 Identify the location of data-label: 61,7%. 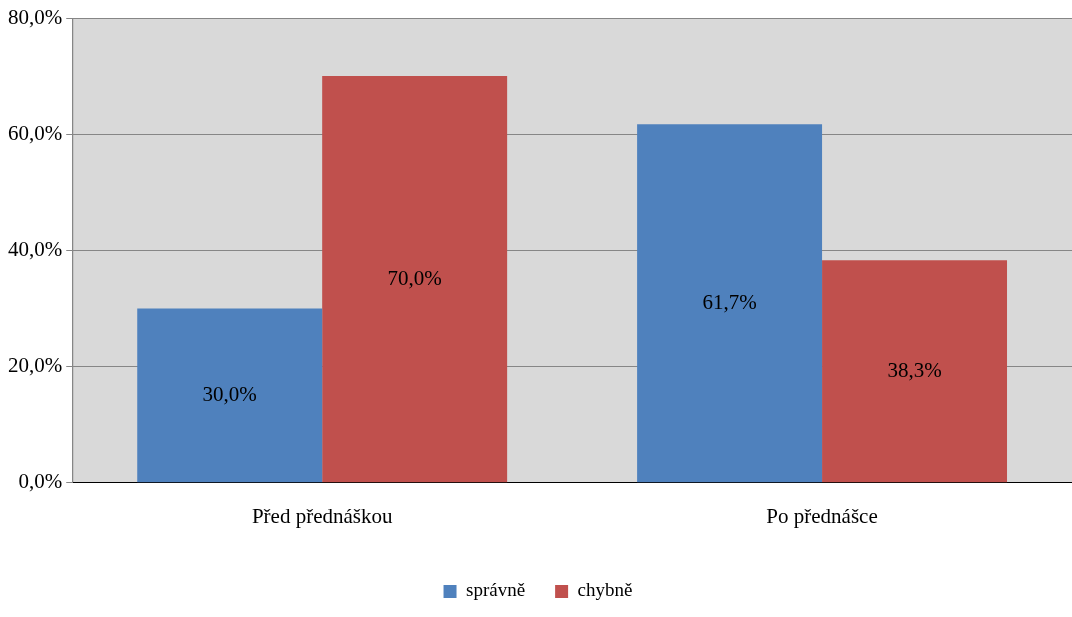
(729, 301).